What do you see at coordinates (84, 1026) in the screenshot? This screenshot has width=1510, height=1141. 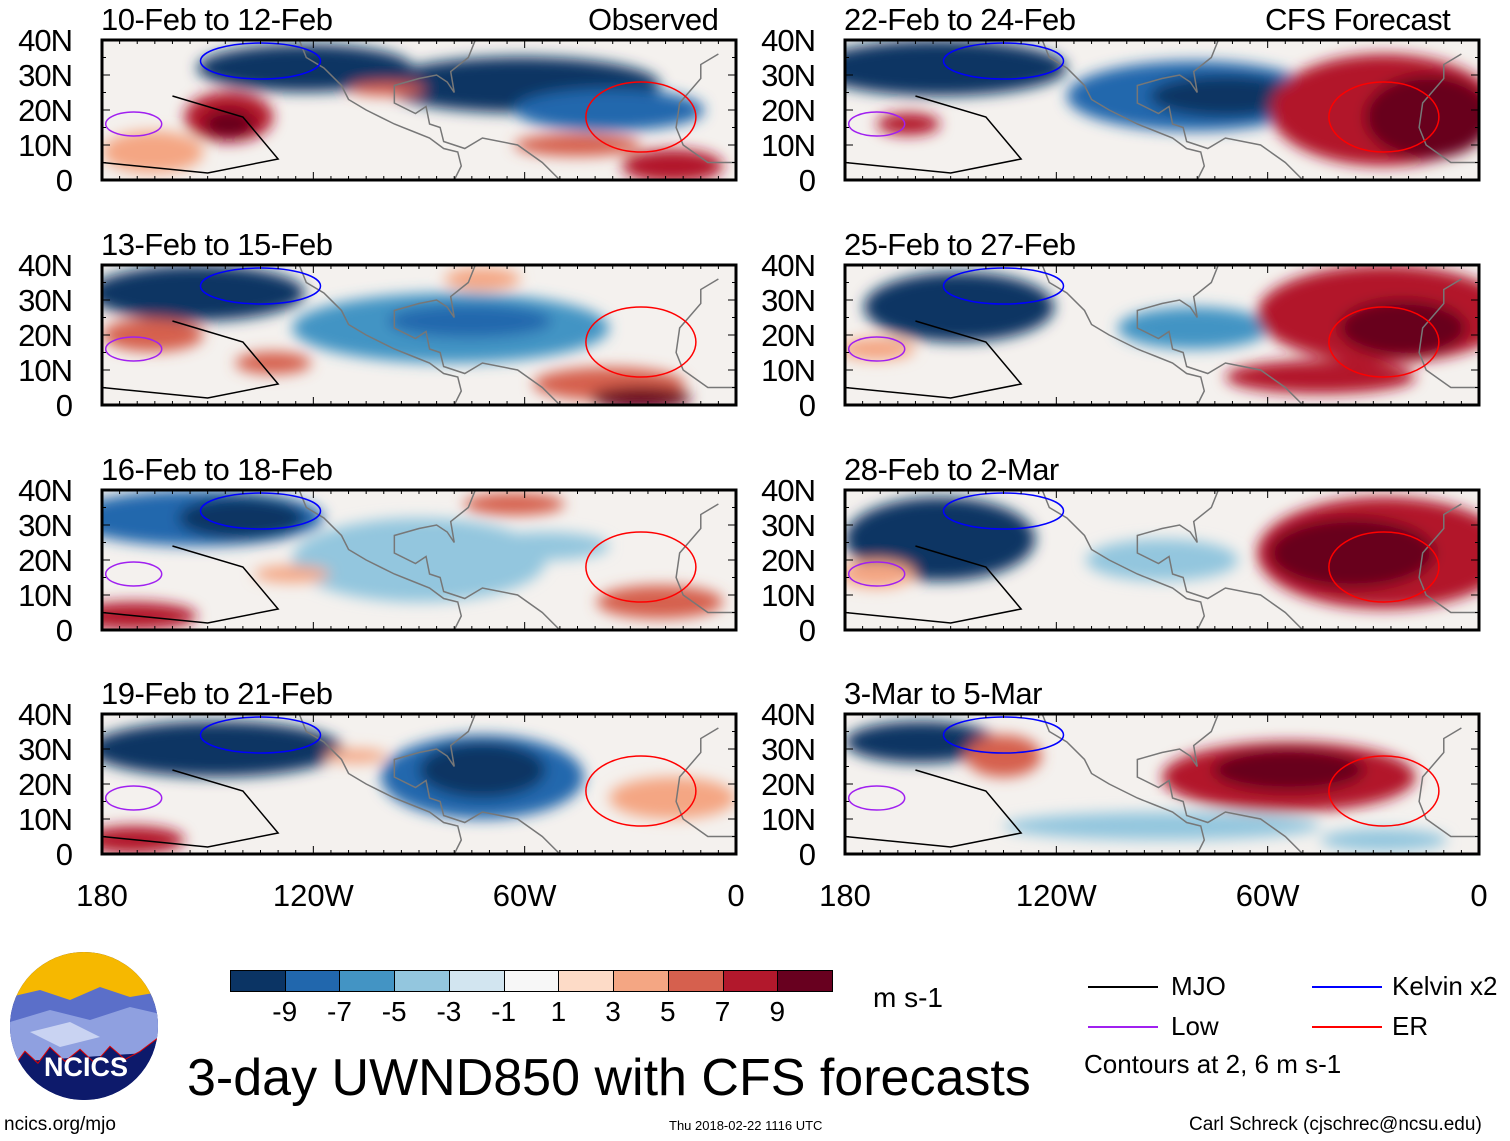 I see `ncics-logo: NCICS` at bounding box center [84, 1026].